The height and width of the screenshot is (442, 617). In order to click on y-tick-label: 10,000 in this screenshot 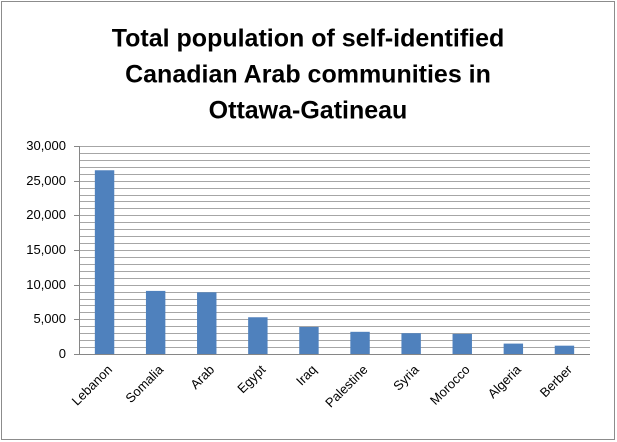, I will do `click(46, 284)`.